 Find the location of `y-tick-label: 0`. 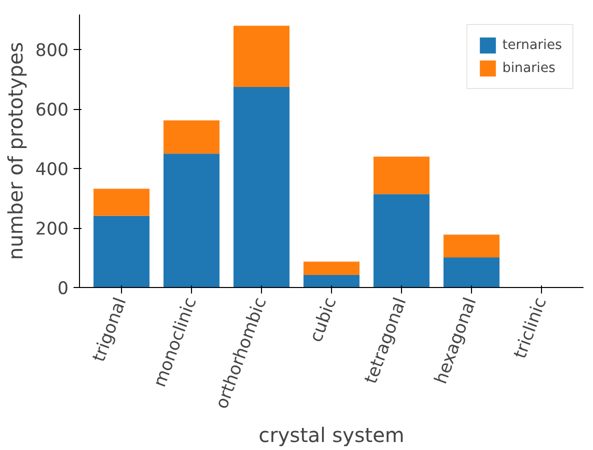

y-tick-label: 0 is located at coordinates (63, 289).